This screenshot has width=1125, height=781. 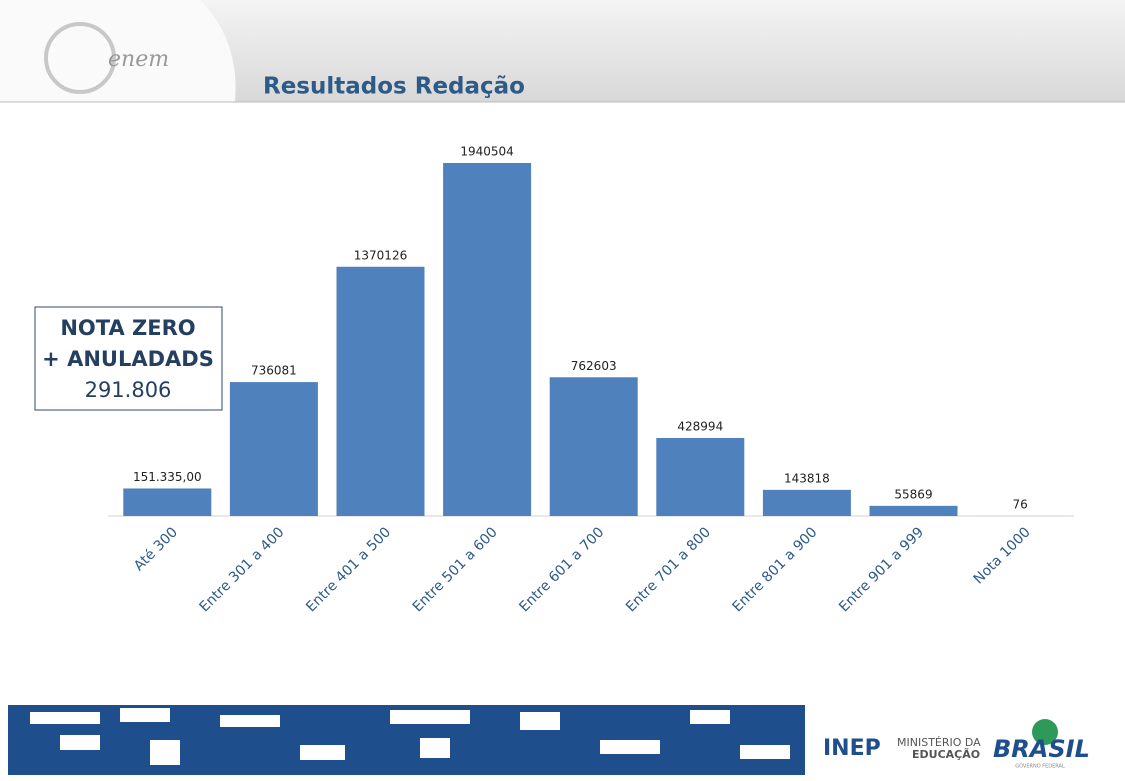 I want to click on annotation-line: NOTA ZERO, so click(x=127, y=328).